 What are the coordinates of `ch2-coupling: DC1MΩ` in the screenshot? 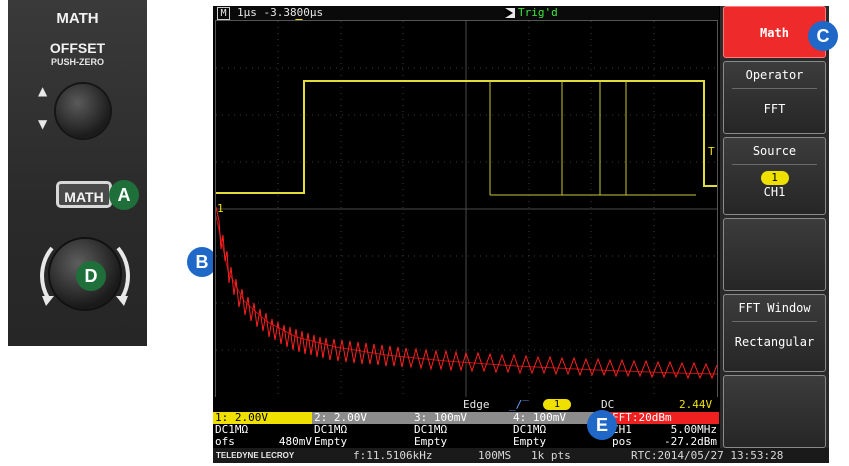 It's located at (331, 429).